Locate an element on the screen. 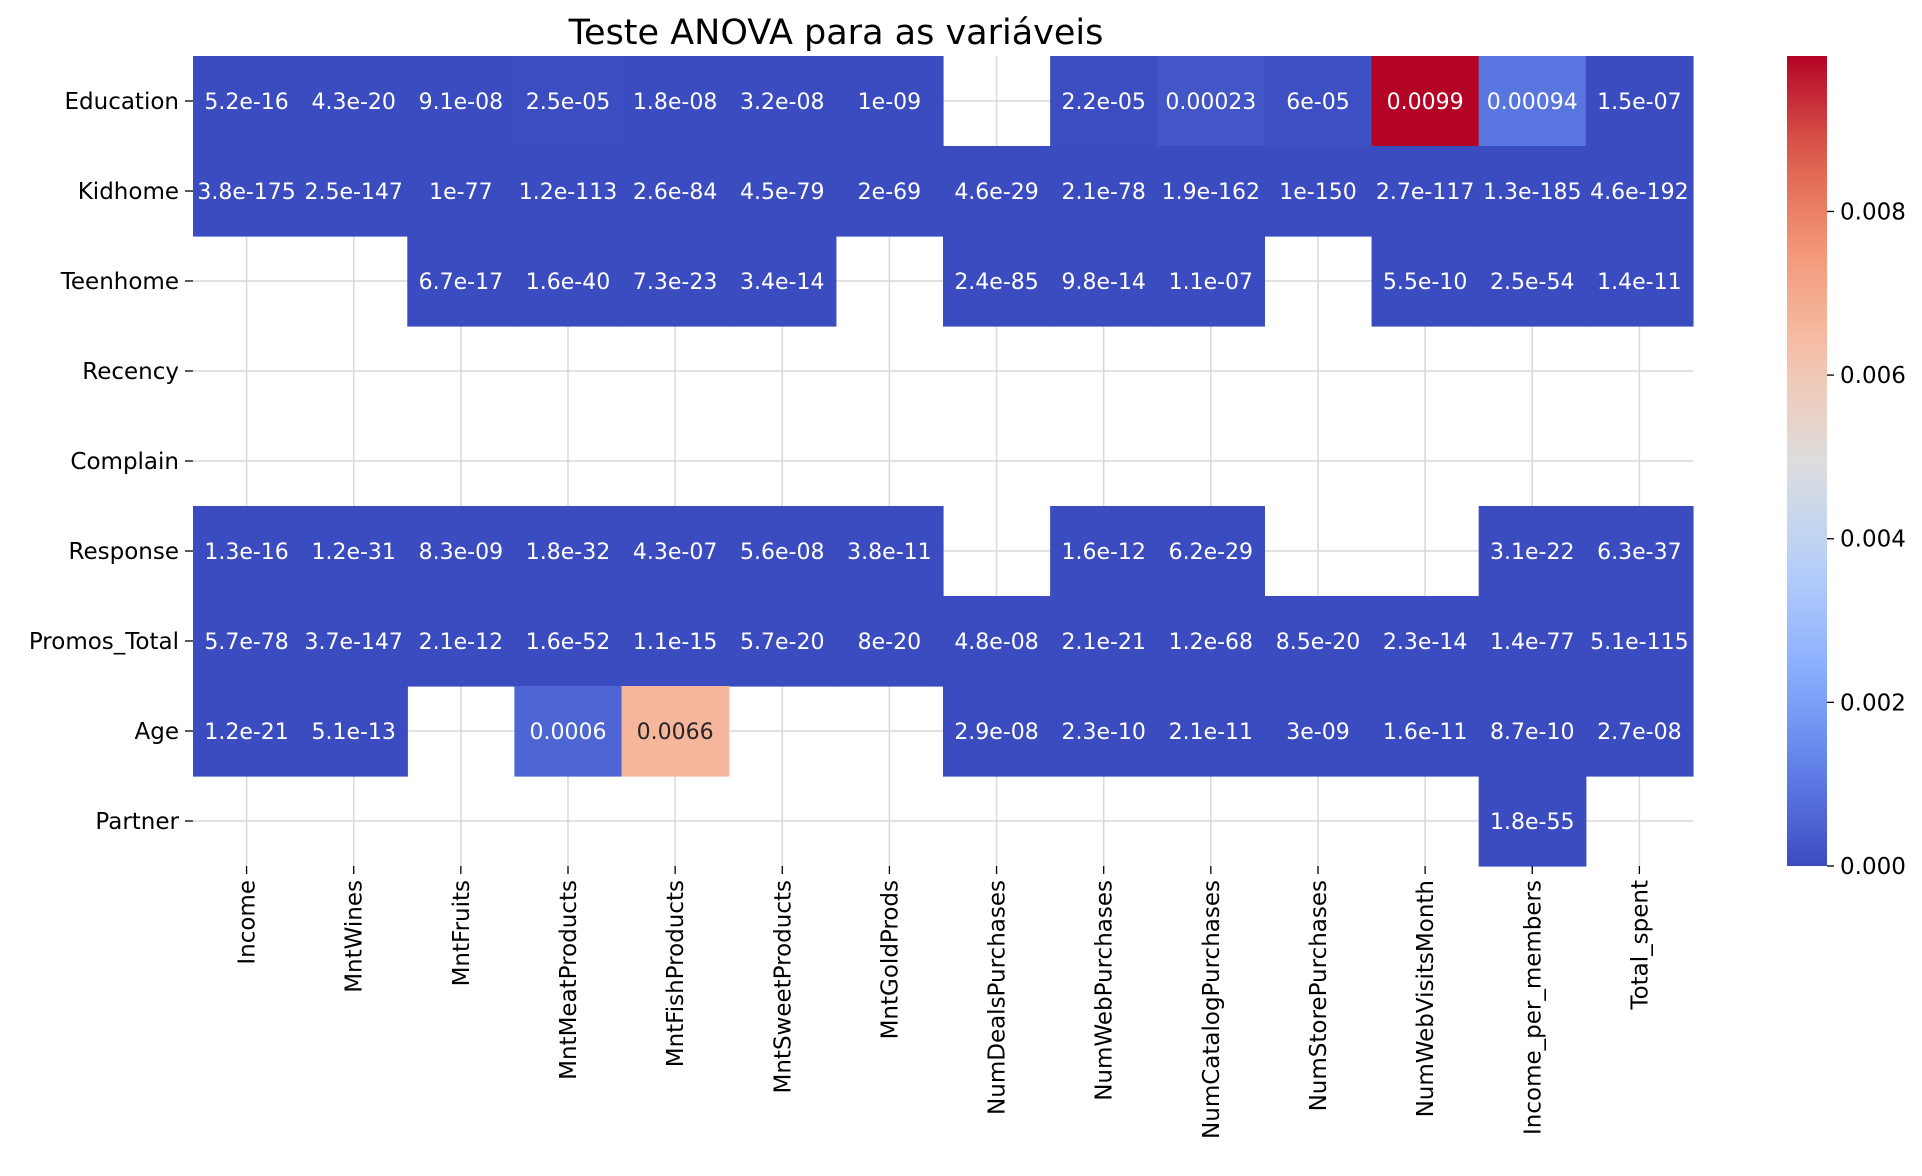 Image resolution: width=1922 pixels, height=1176 pixels. cell-value-label: 1.2e-68 is located at coordinates (1211, 642).